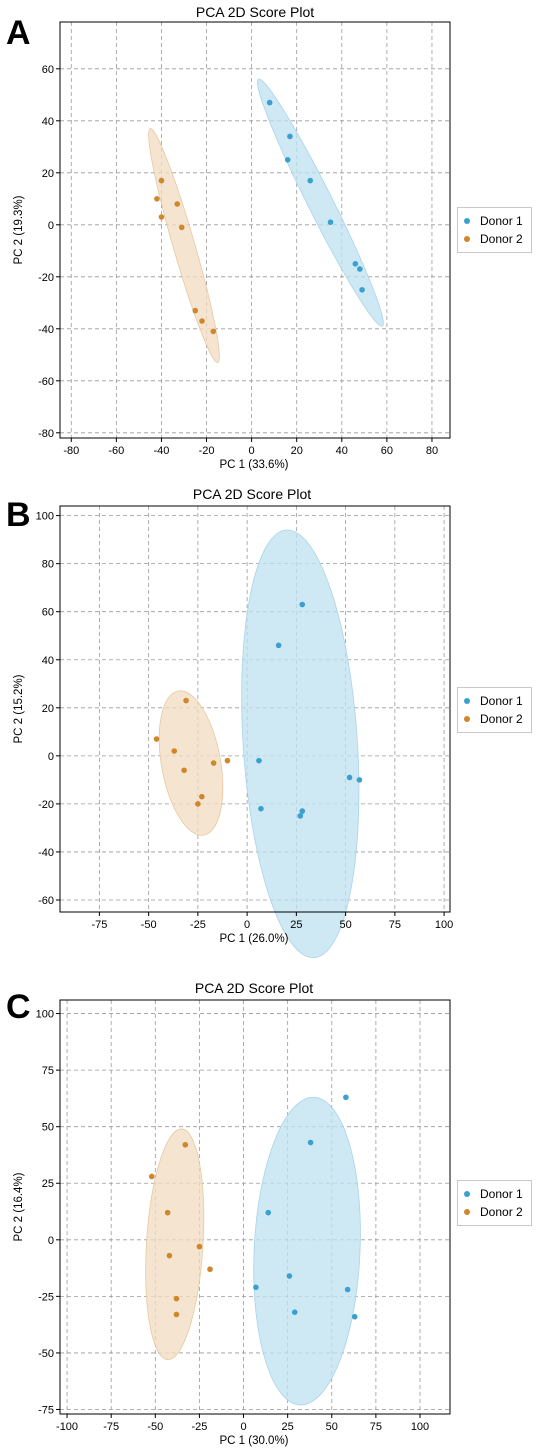 This screenshot has height=1453, width=550. Describe the element at coordinates (48, 565) in the screenshot. I see `y-tick-label: 80` at that location.